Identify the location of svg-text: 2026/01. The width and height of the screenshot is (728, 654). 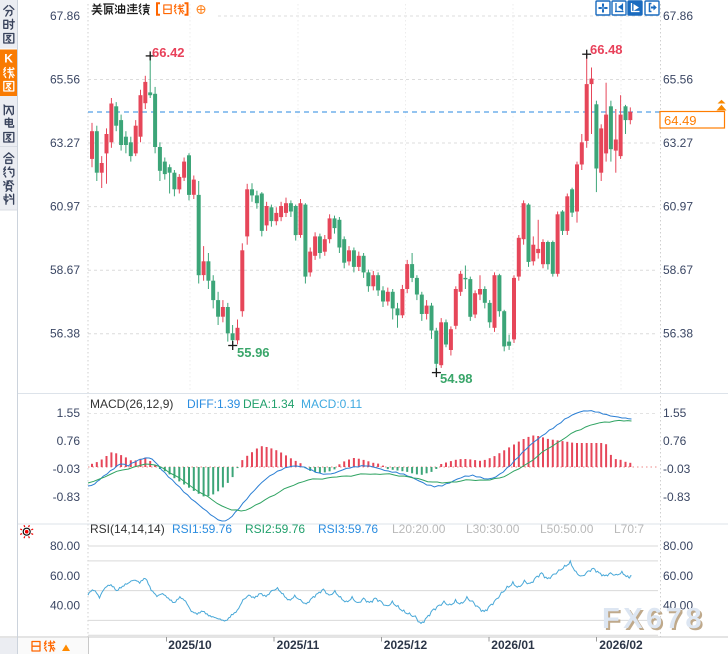
(513, 645).